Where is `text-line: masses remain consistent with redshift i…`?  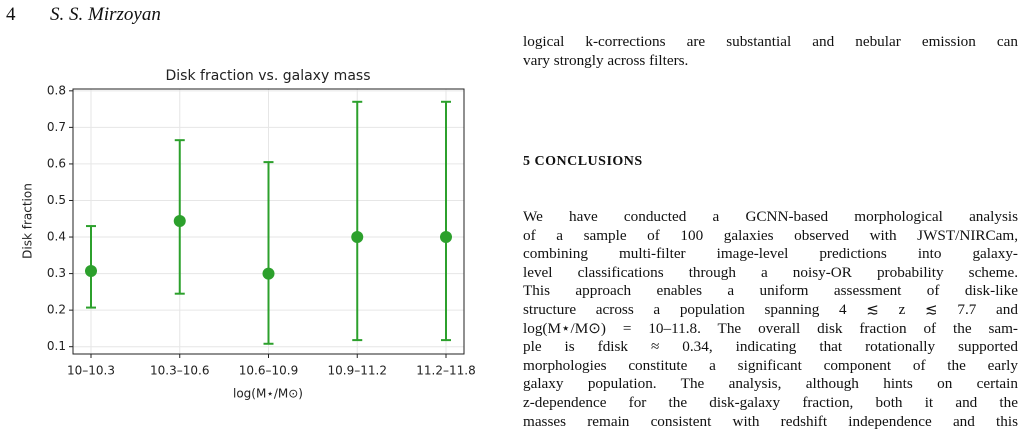
text-line: masses remain consistent with redshift i… is located at coordinates (770, 421).